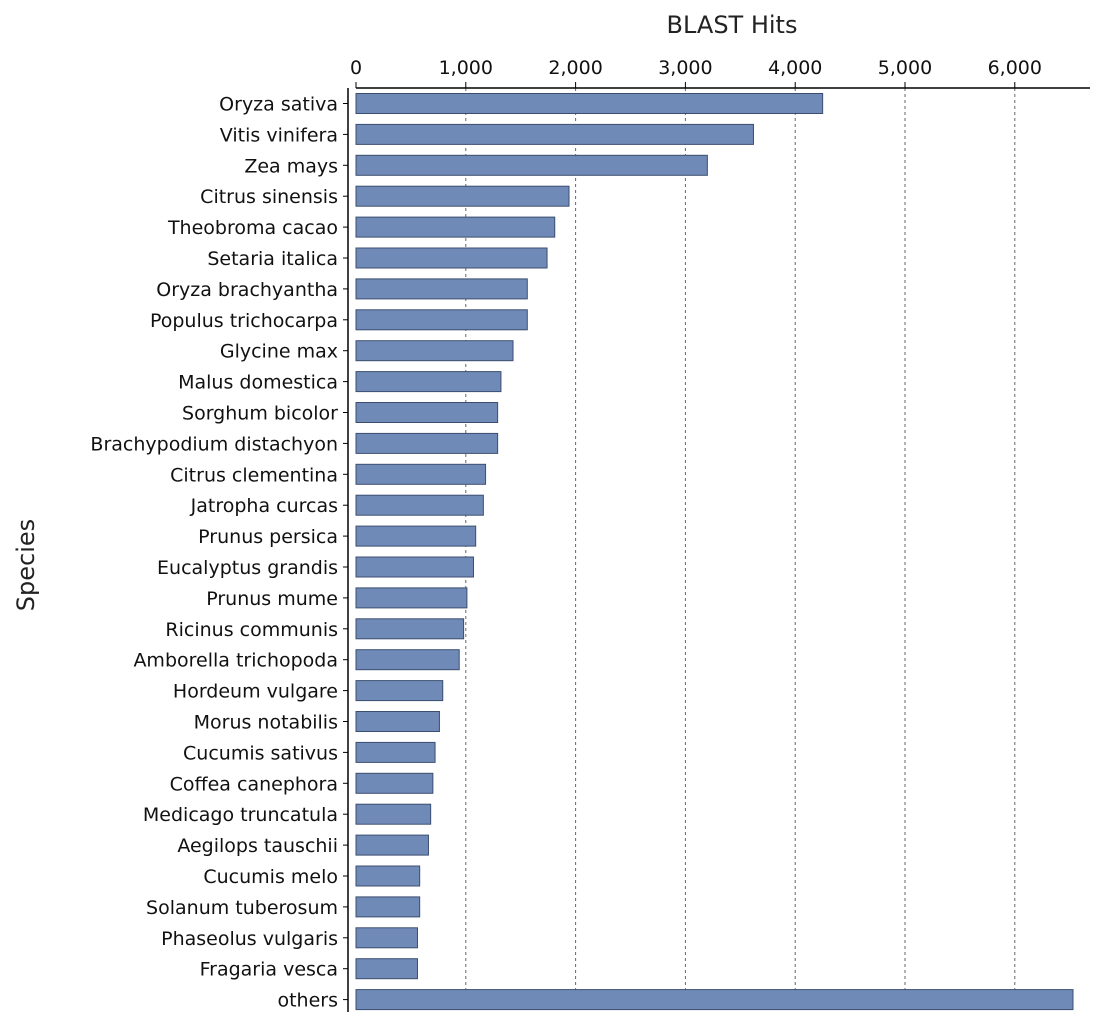 This screenshot has width=1097, height=1015. Describe the element at coordinates (270, 877) in the screenshot. I see `category-label: Cucumis melo` at that location.